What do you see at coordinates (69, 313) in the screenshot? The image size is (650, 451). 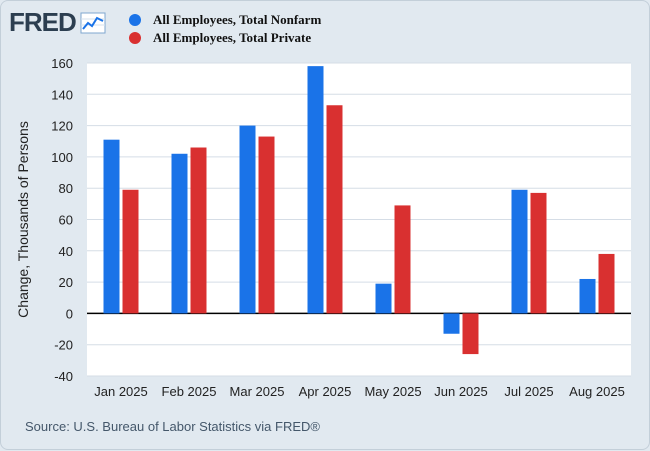 I see `y-tick-label: 0` at bounding box center [69, 313].